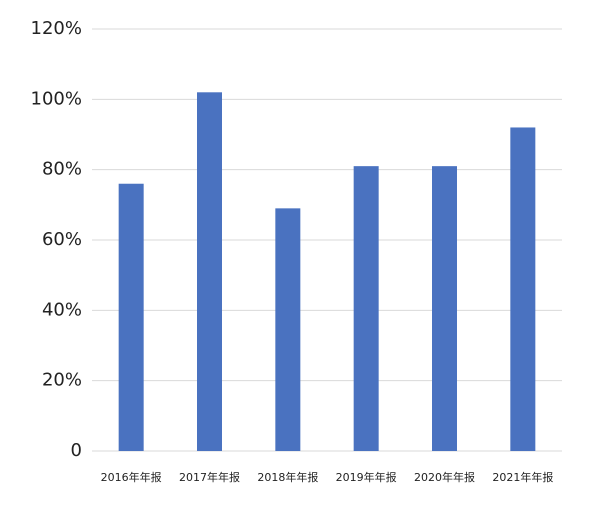  Describe the element at coordinates (62, 239) in the screenshot. I see `y-tick-label: 60%` at that location.